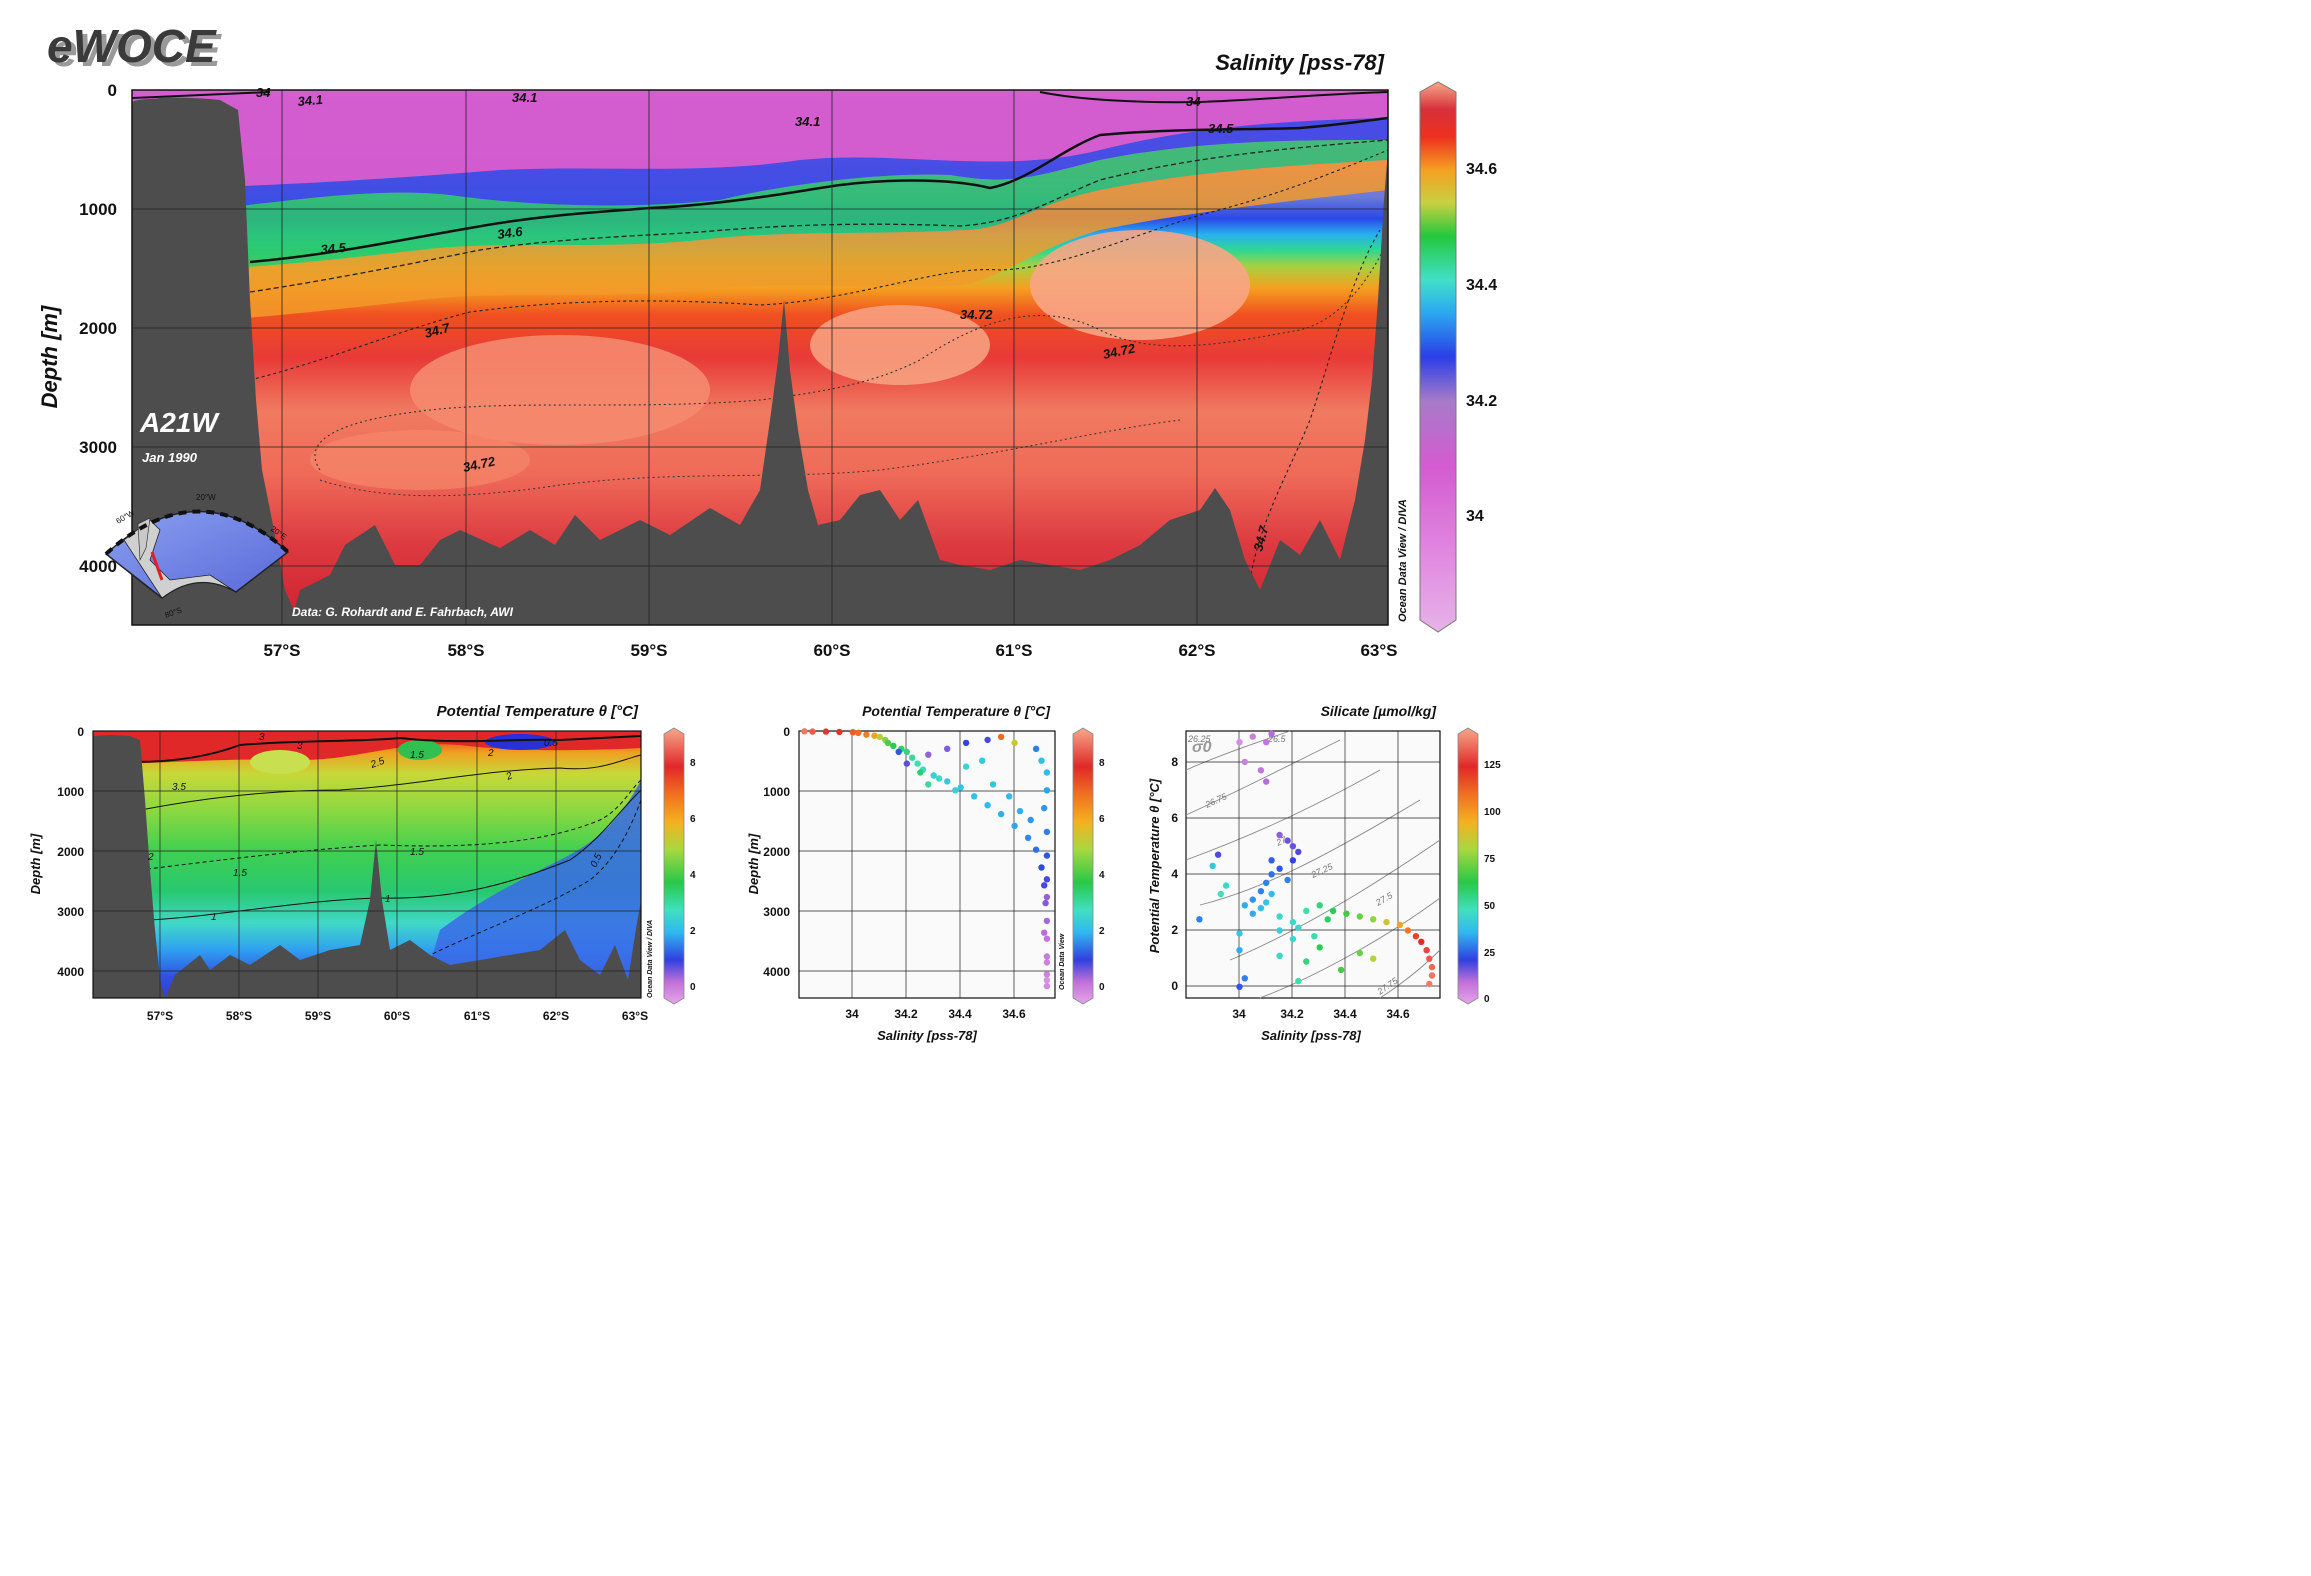  I want to click on colorbar-tick-label: 25, so click(1490, 953).